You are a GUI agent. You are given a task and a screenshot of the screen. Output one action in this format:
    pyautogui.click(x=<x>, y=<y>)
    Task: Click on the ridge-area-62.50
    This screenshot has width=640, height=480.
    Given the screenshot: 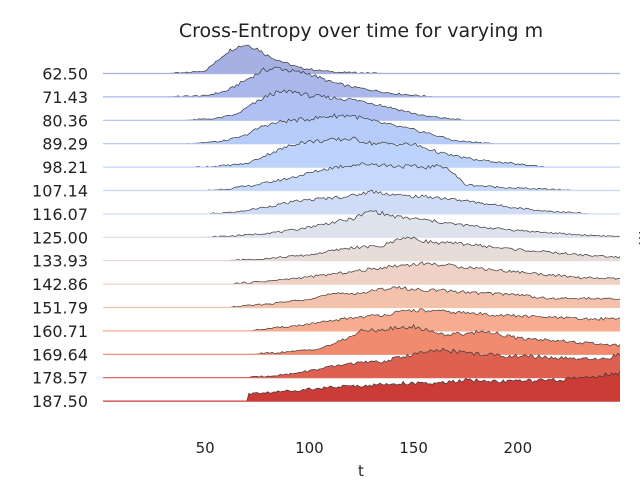 What is the action you would take?
    pyautogui.click(x=361, y=59)
    